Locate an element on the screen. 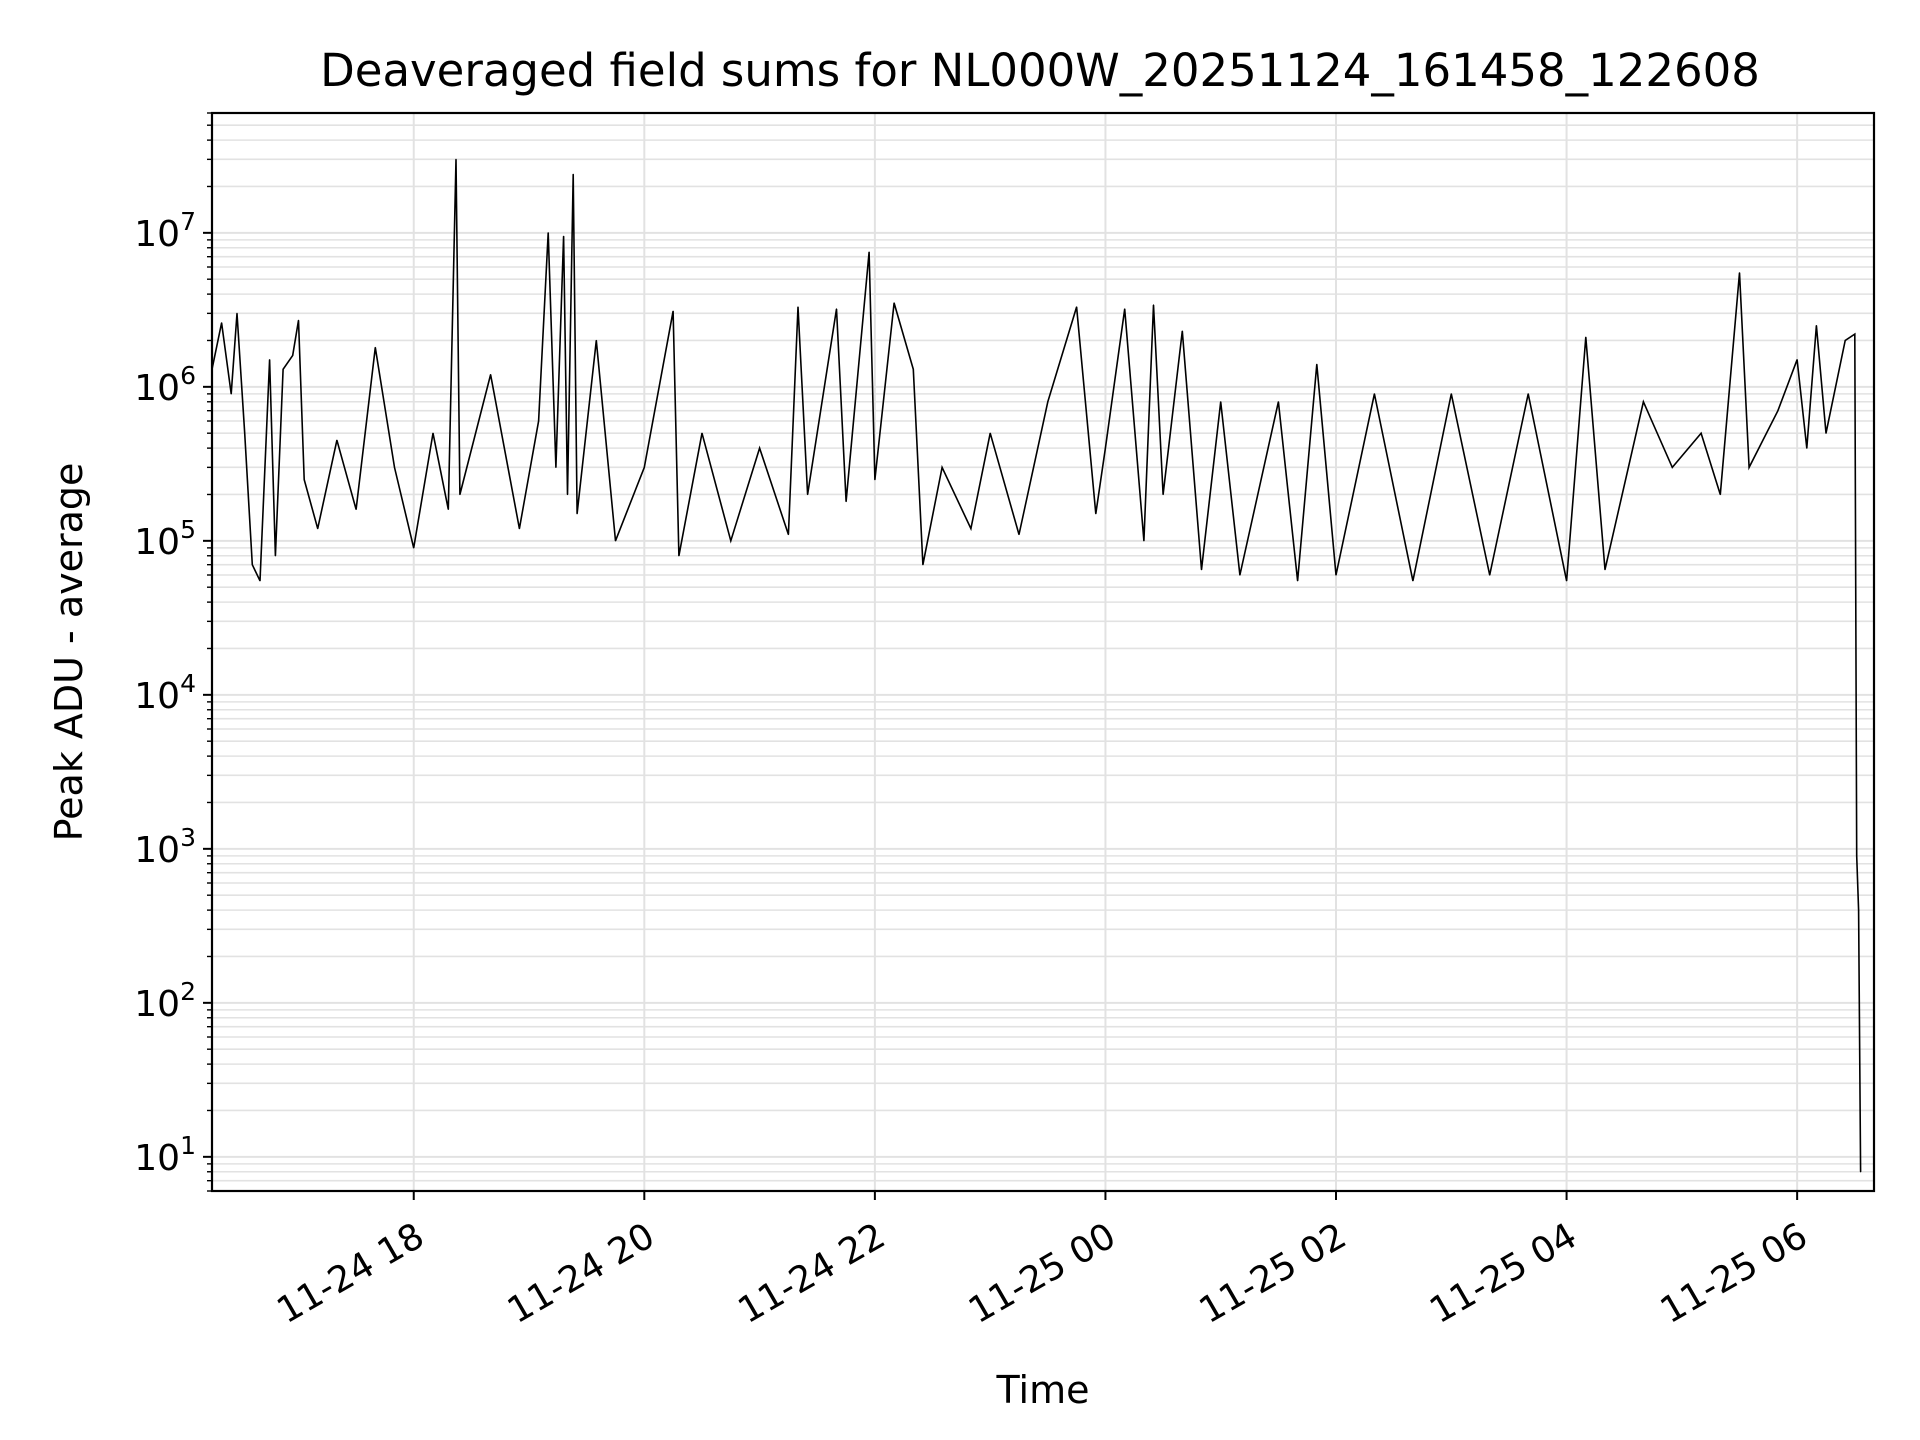 This screenshot has height=1440, width=1920. y-tick-label: 10³ is located at coordinates (165, 847).